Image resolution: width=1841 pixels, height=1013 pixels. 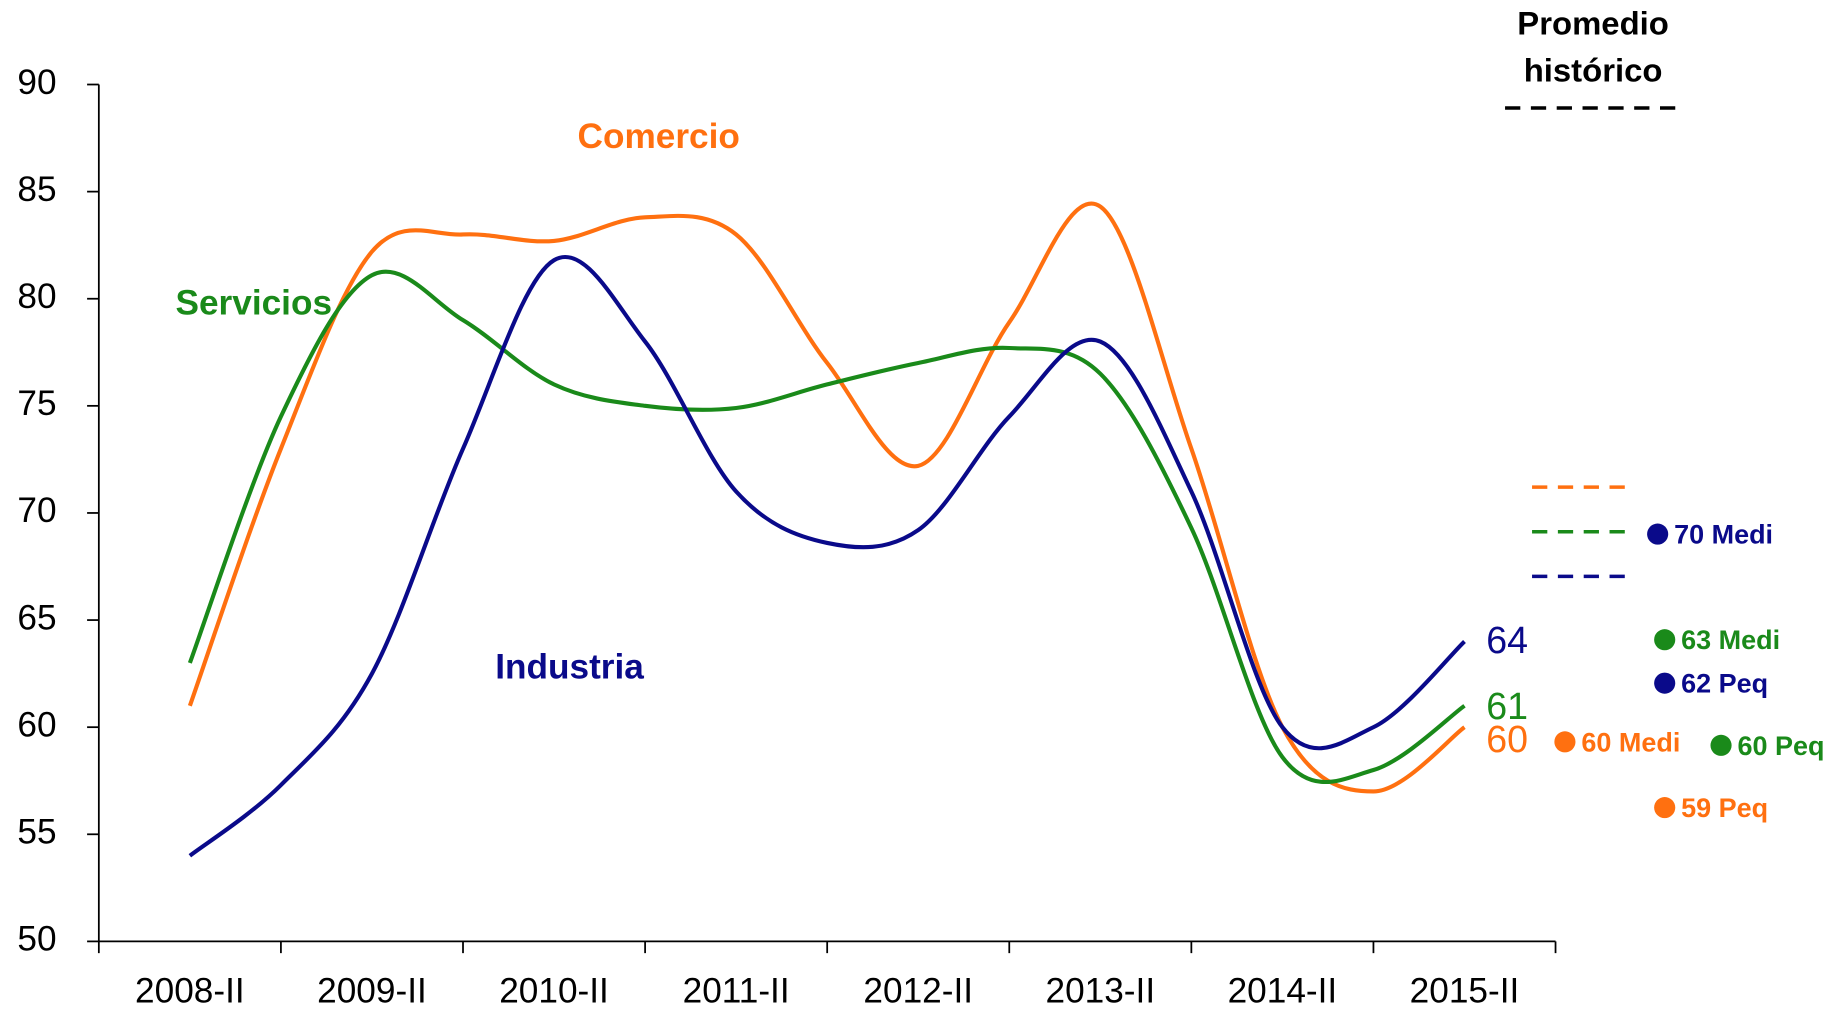 What do you see at coordinates (36, 296) in the screenshot?
I see `y-tick-label: 80` at bounding box center [36, 296].